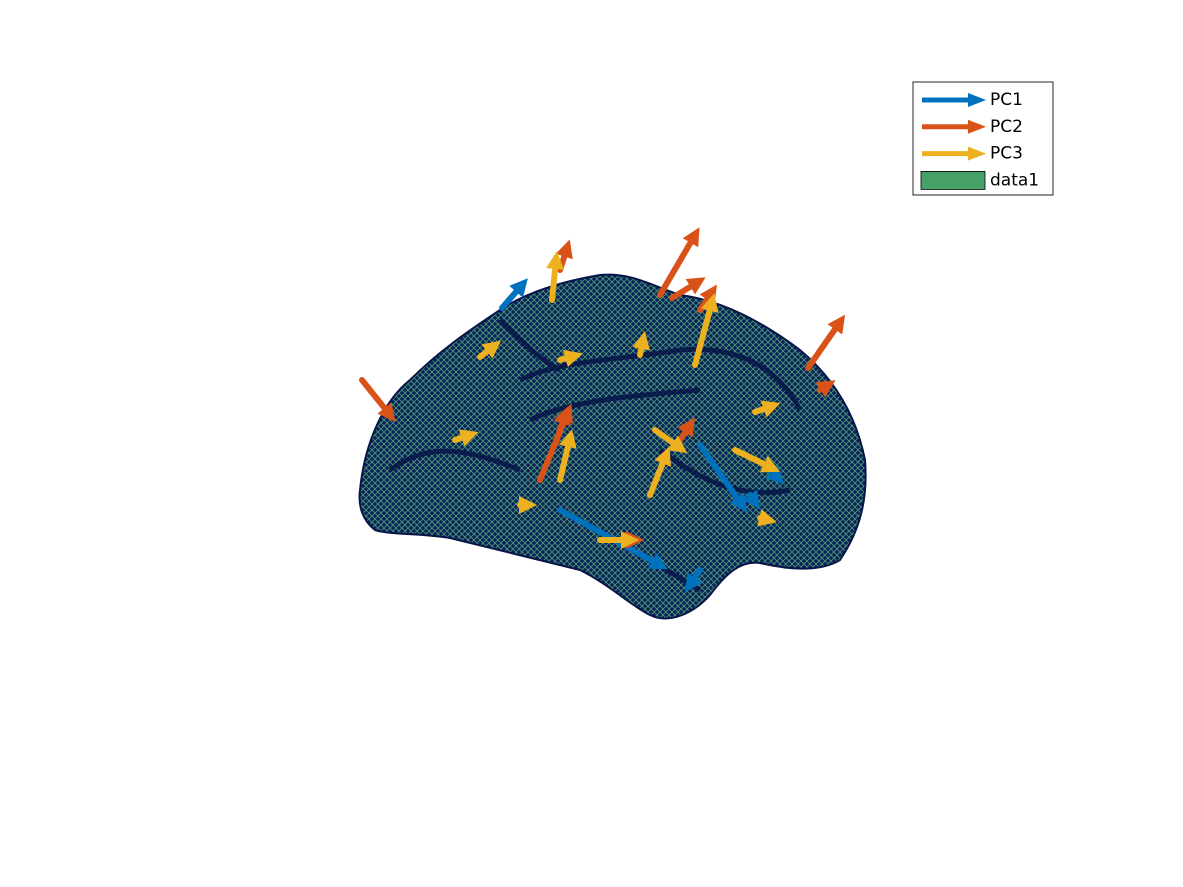  What do you see at coordinates (983, 138) in the screenshot?
I see `legend: PC1 PC2 PC3 data1` at bounding box center [983, 138].